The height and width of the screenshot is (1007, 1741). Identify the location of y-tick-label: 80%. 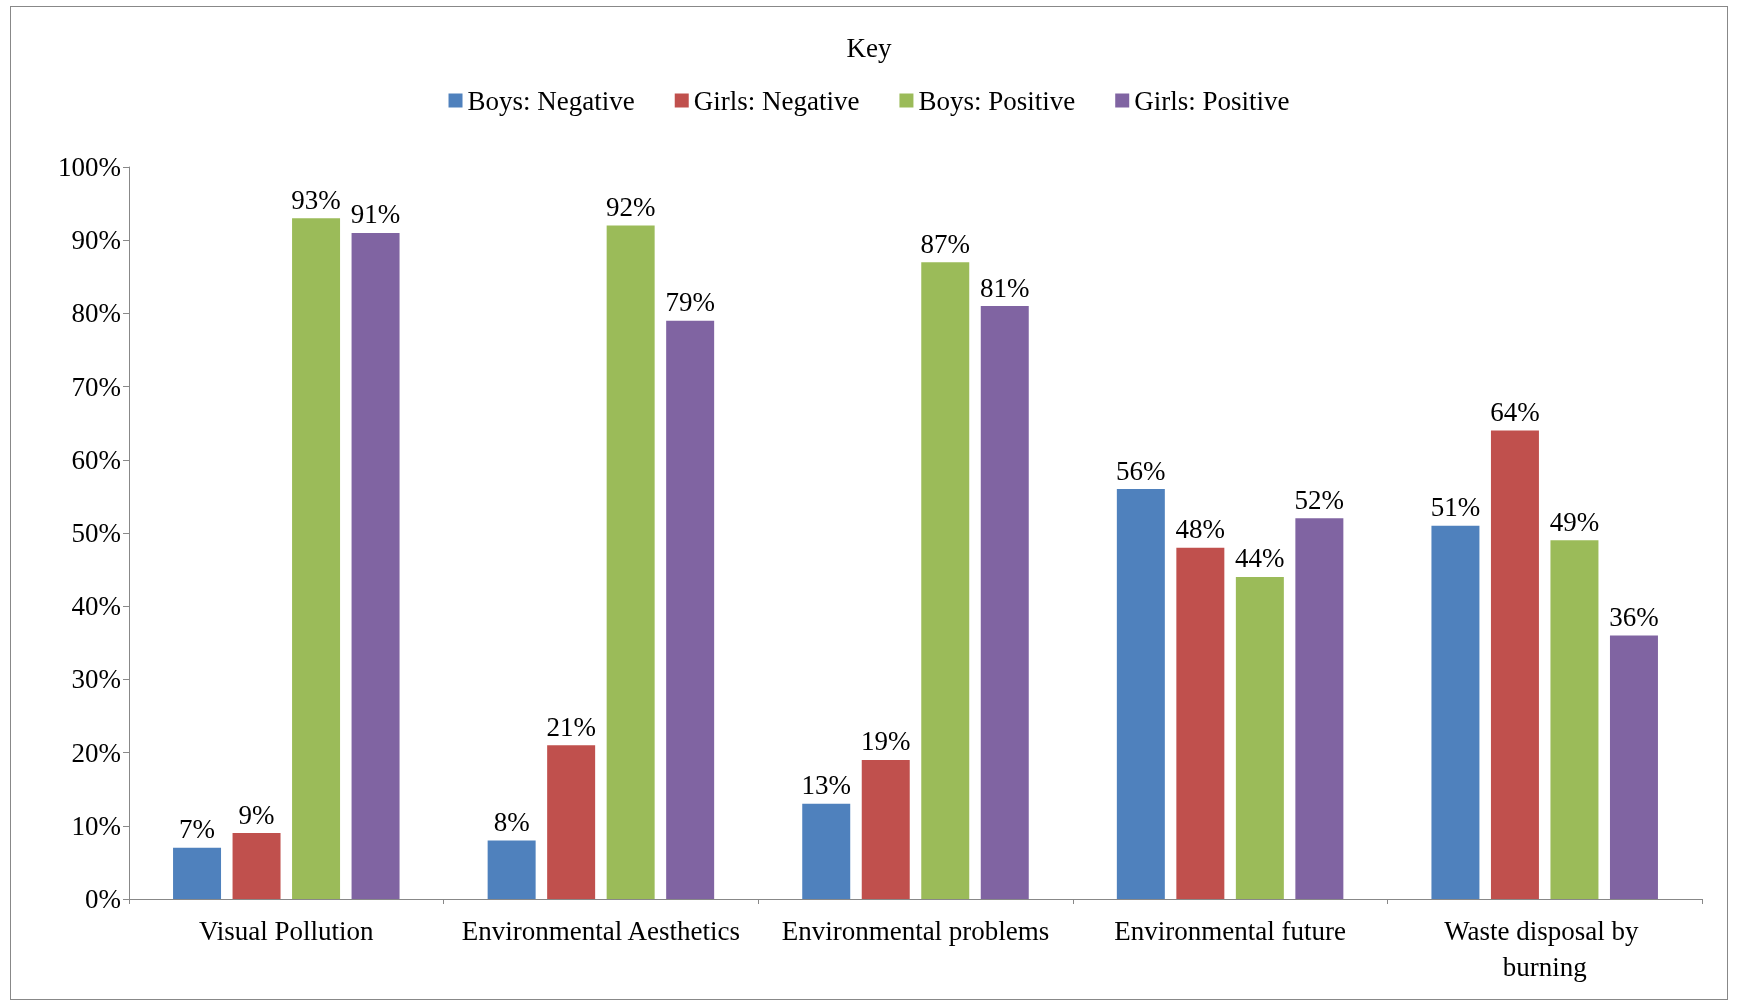
(96, 313).